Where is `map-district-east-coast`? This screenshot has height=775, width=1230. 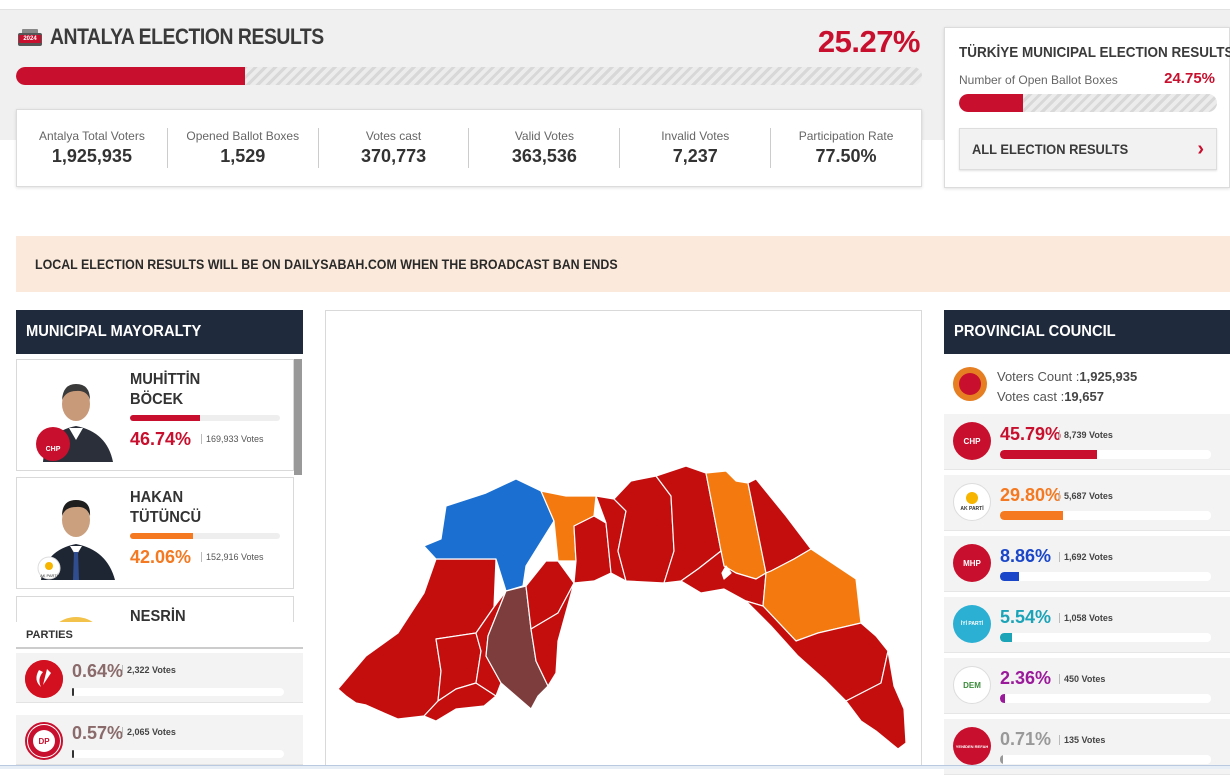 map-district-east-coast is located at coordinates (876, 700).